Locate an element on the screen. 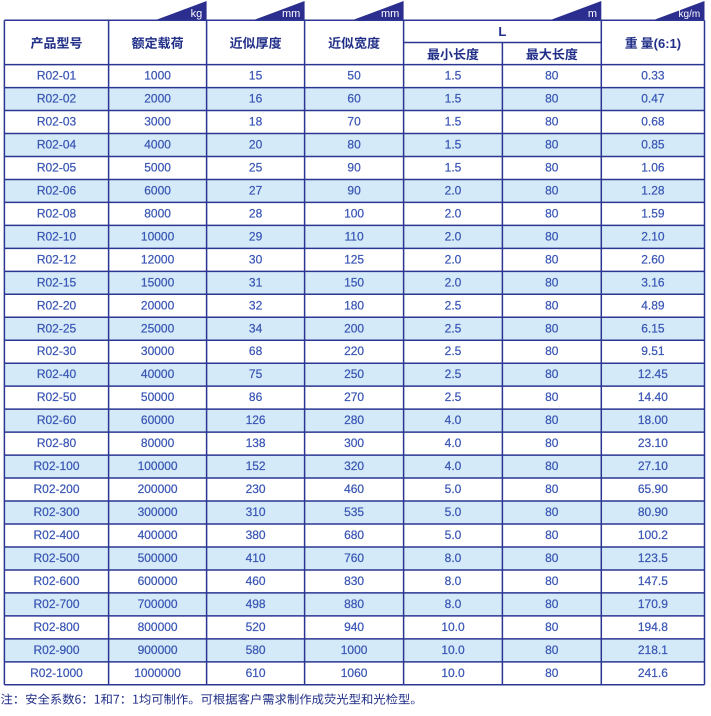  svg-text: 4.89 is located at coordinates (653, 305).